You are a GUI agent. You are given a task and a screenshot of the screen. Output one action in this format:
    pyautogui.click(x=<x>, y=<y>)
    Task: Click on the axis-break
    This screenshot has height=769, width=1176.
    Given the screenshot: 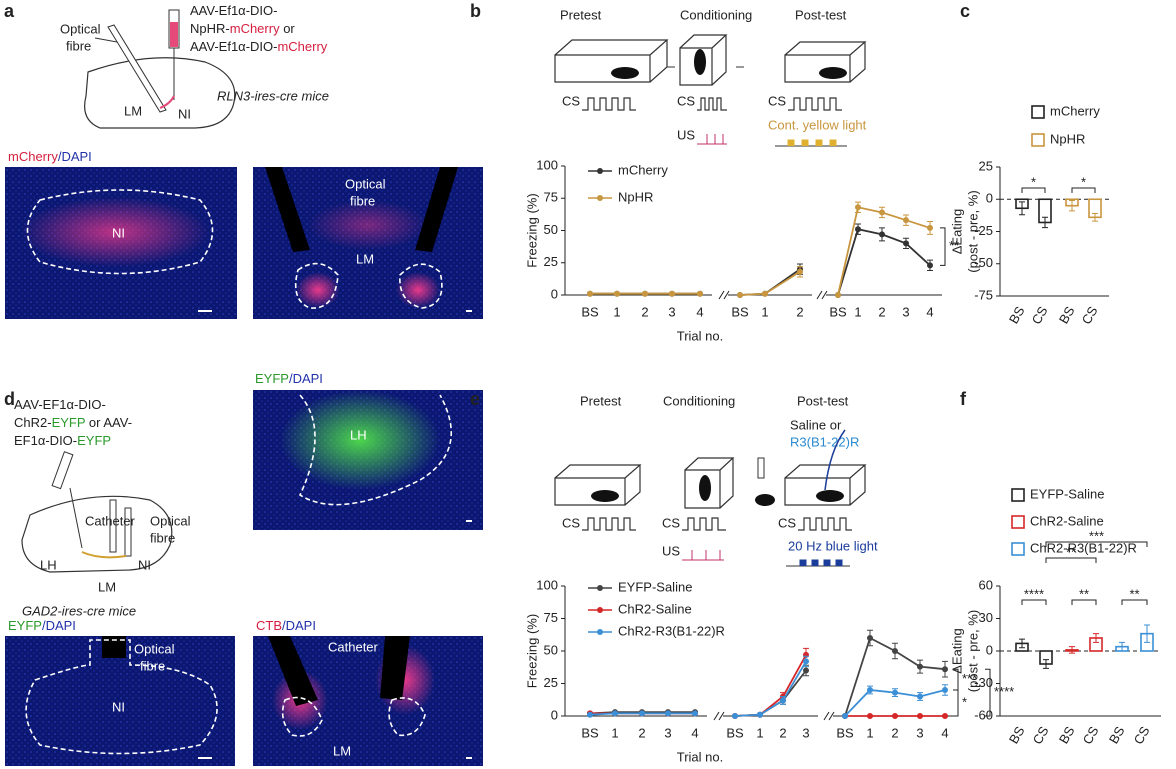 What is the action you would take?
    pyautogui.click(x=822, y=295)
    